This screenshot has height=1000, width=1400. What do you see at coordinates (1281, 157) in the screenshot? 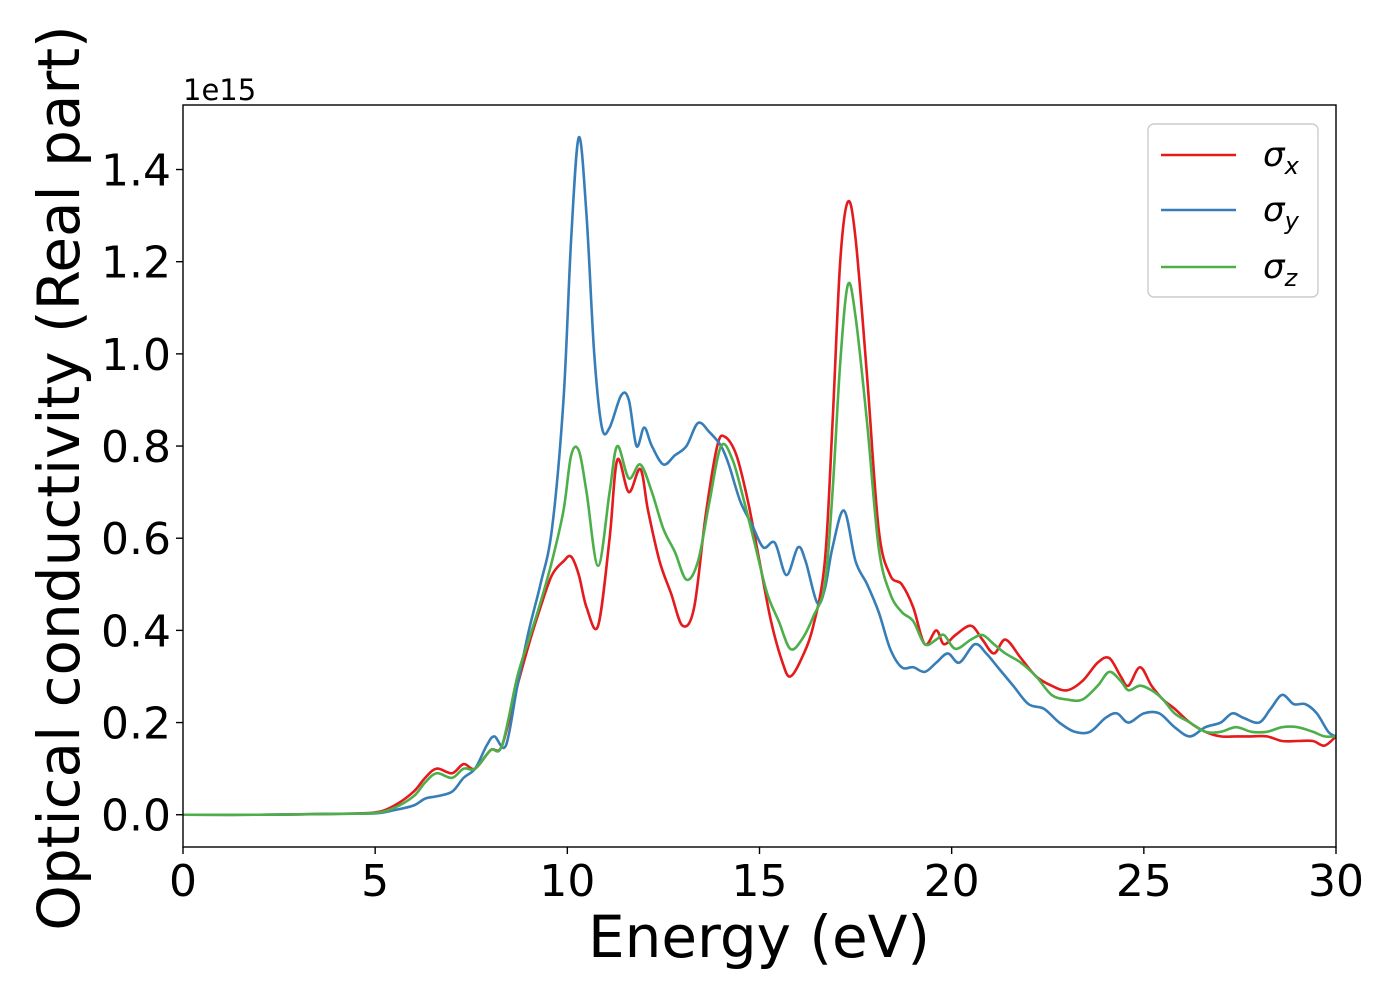
I see `legend-label-sigma-x: σx` at bounding box center [1281, 157].